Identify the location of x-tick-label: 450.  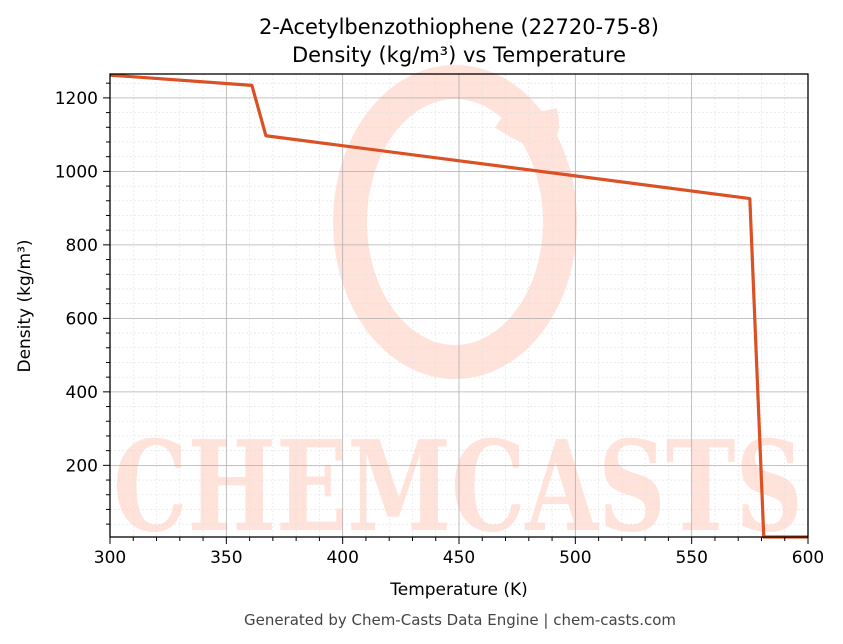
(459, 558).